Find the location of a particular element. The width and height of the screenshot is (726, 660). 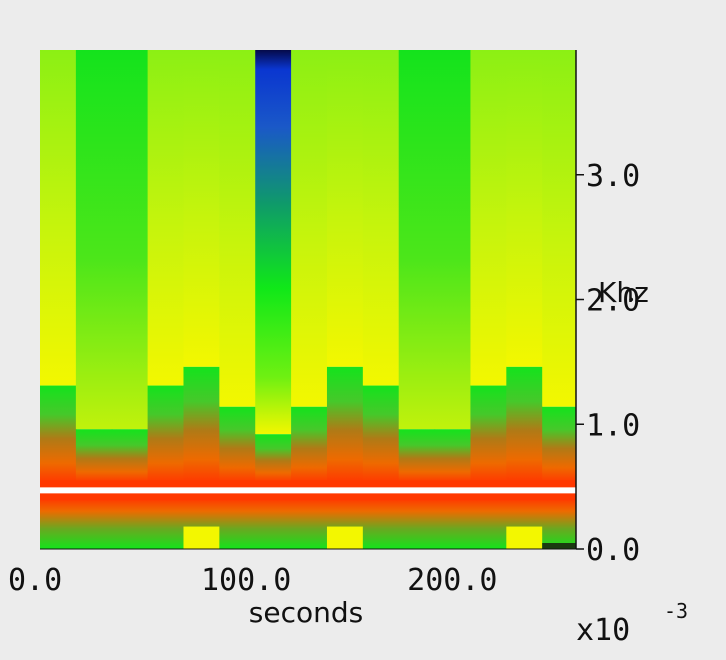

y-tick-label: 2.0 is located at coordinates (613, 301).